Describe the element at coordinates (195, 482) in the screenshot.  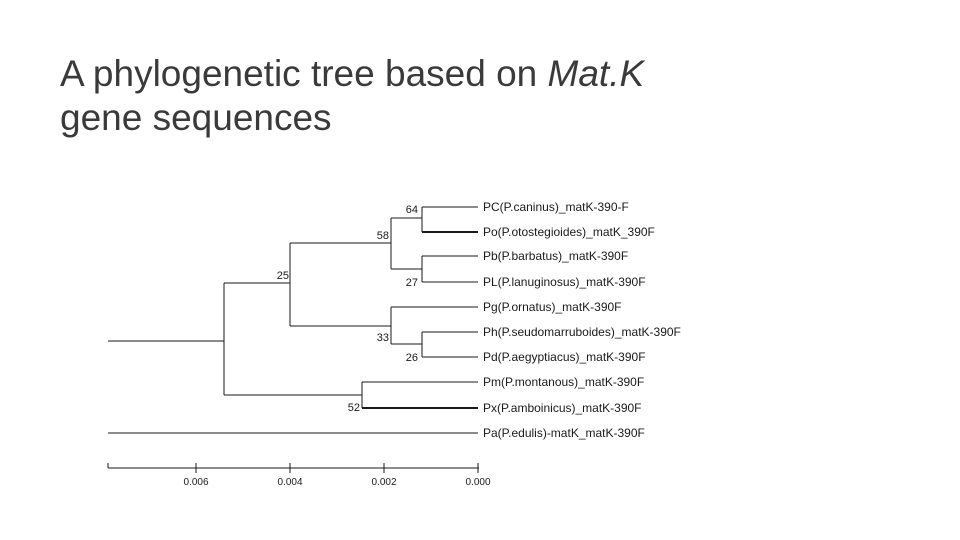
I see `scale-tick-label: 0.006` at that location.